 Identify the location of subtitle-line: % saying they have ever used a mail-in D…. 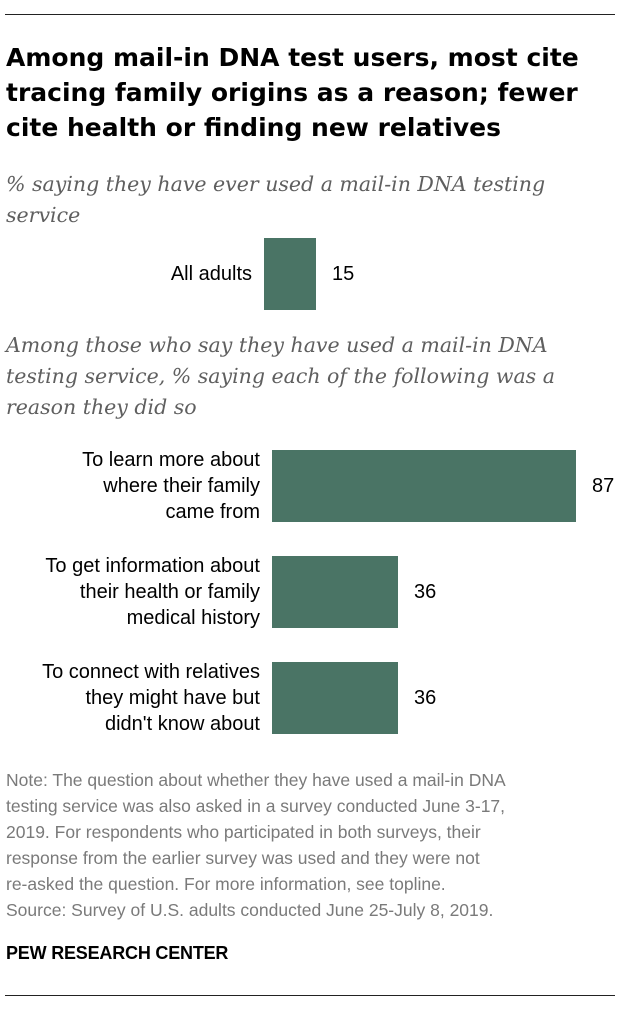
(276, 184).